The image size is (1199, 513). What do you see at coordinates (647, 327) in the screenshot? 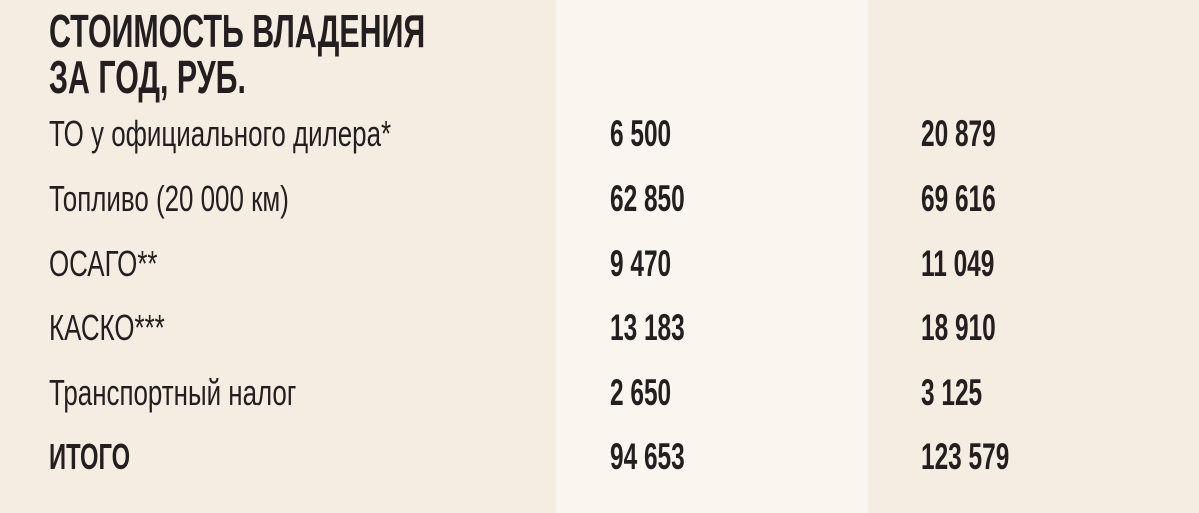
I see `row-value-1: 13 183` at bounding box center [647, 327].